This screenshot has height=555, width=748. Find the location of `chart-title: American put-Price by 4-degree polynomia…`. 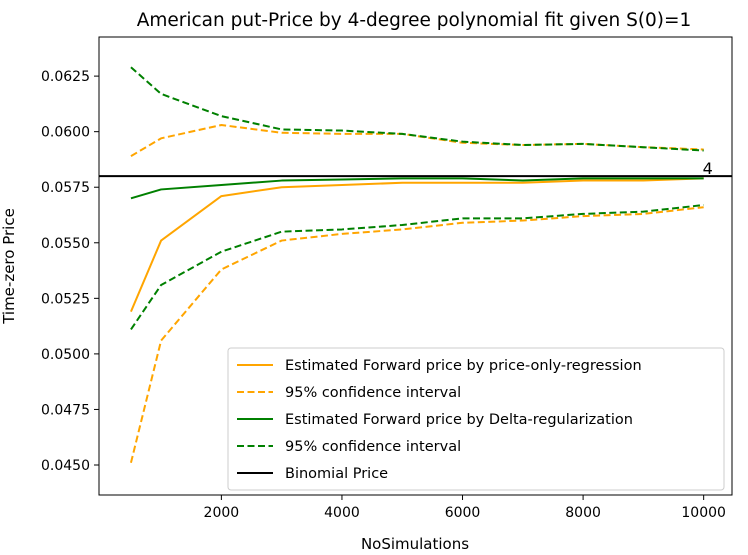

chart-title: American put-Price by 4-degree polynomia… is located at coordinates (414, 20).